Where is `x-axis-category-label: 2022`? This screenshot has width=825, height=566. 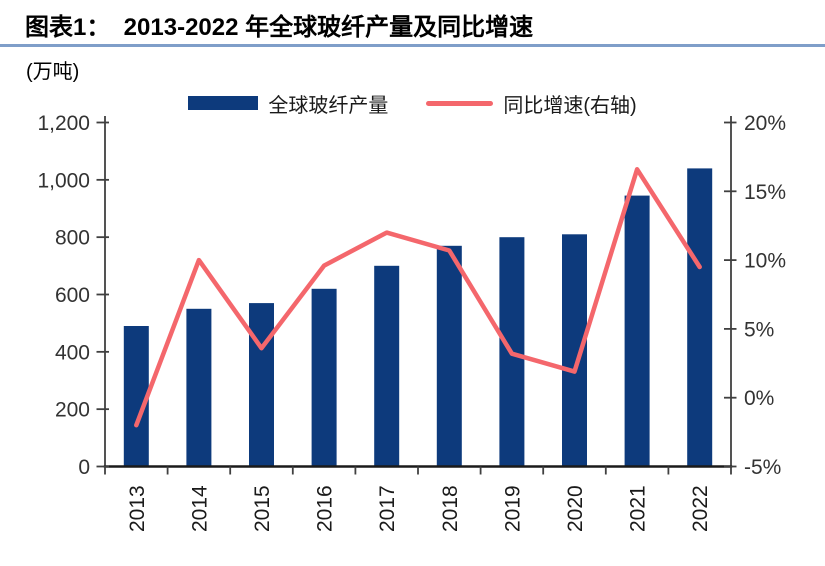 x-axis-category-label: 2022 is located at coordinates (700, 508).